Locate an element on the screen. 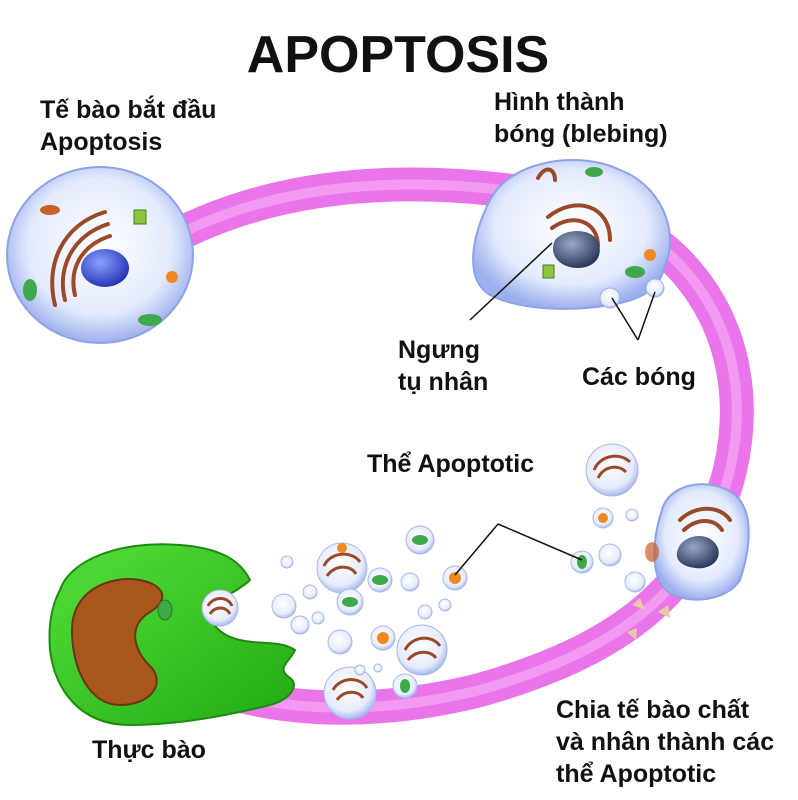  pointer-lines is located at coordinates (555, 409).